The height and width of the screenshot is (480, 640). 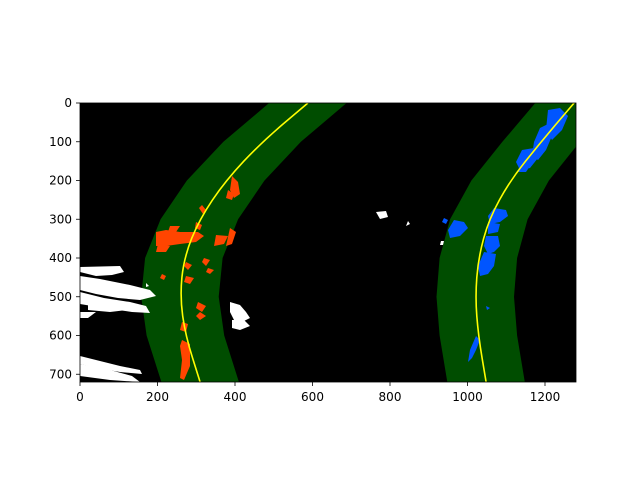 I want to click on y-tick-label: 200, so click(x=60, y=181).